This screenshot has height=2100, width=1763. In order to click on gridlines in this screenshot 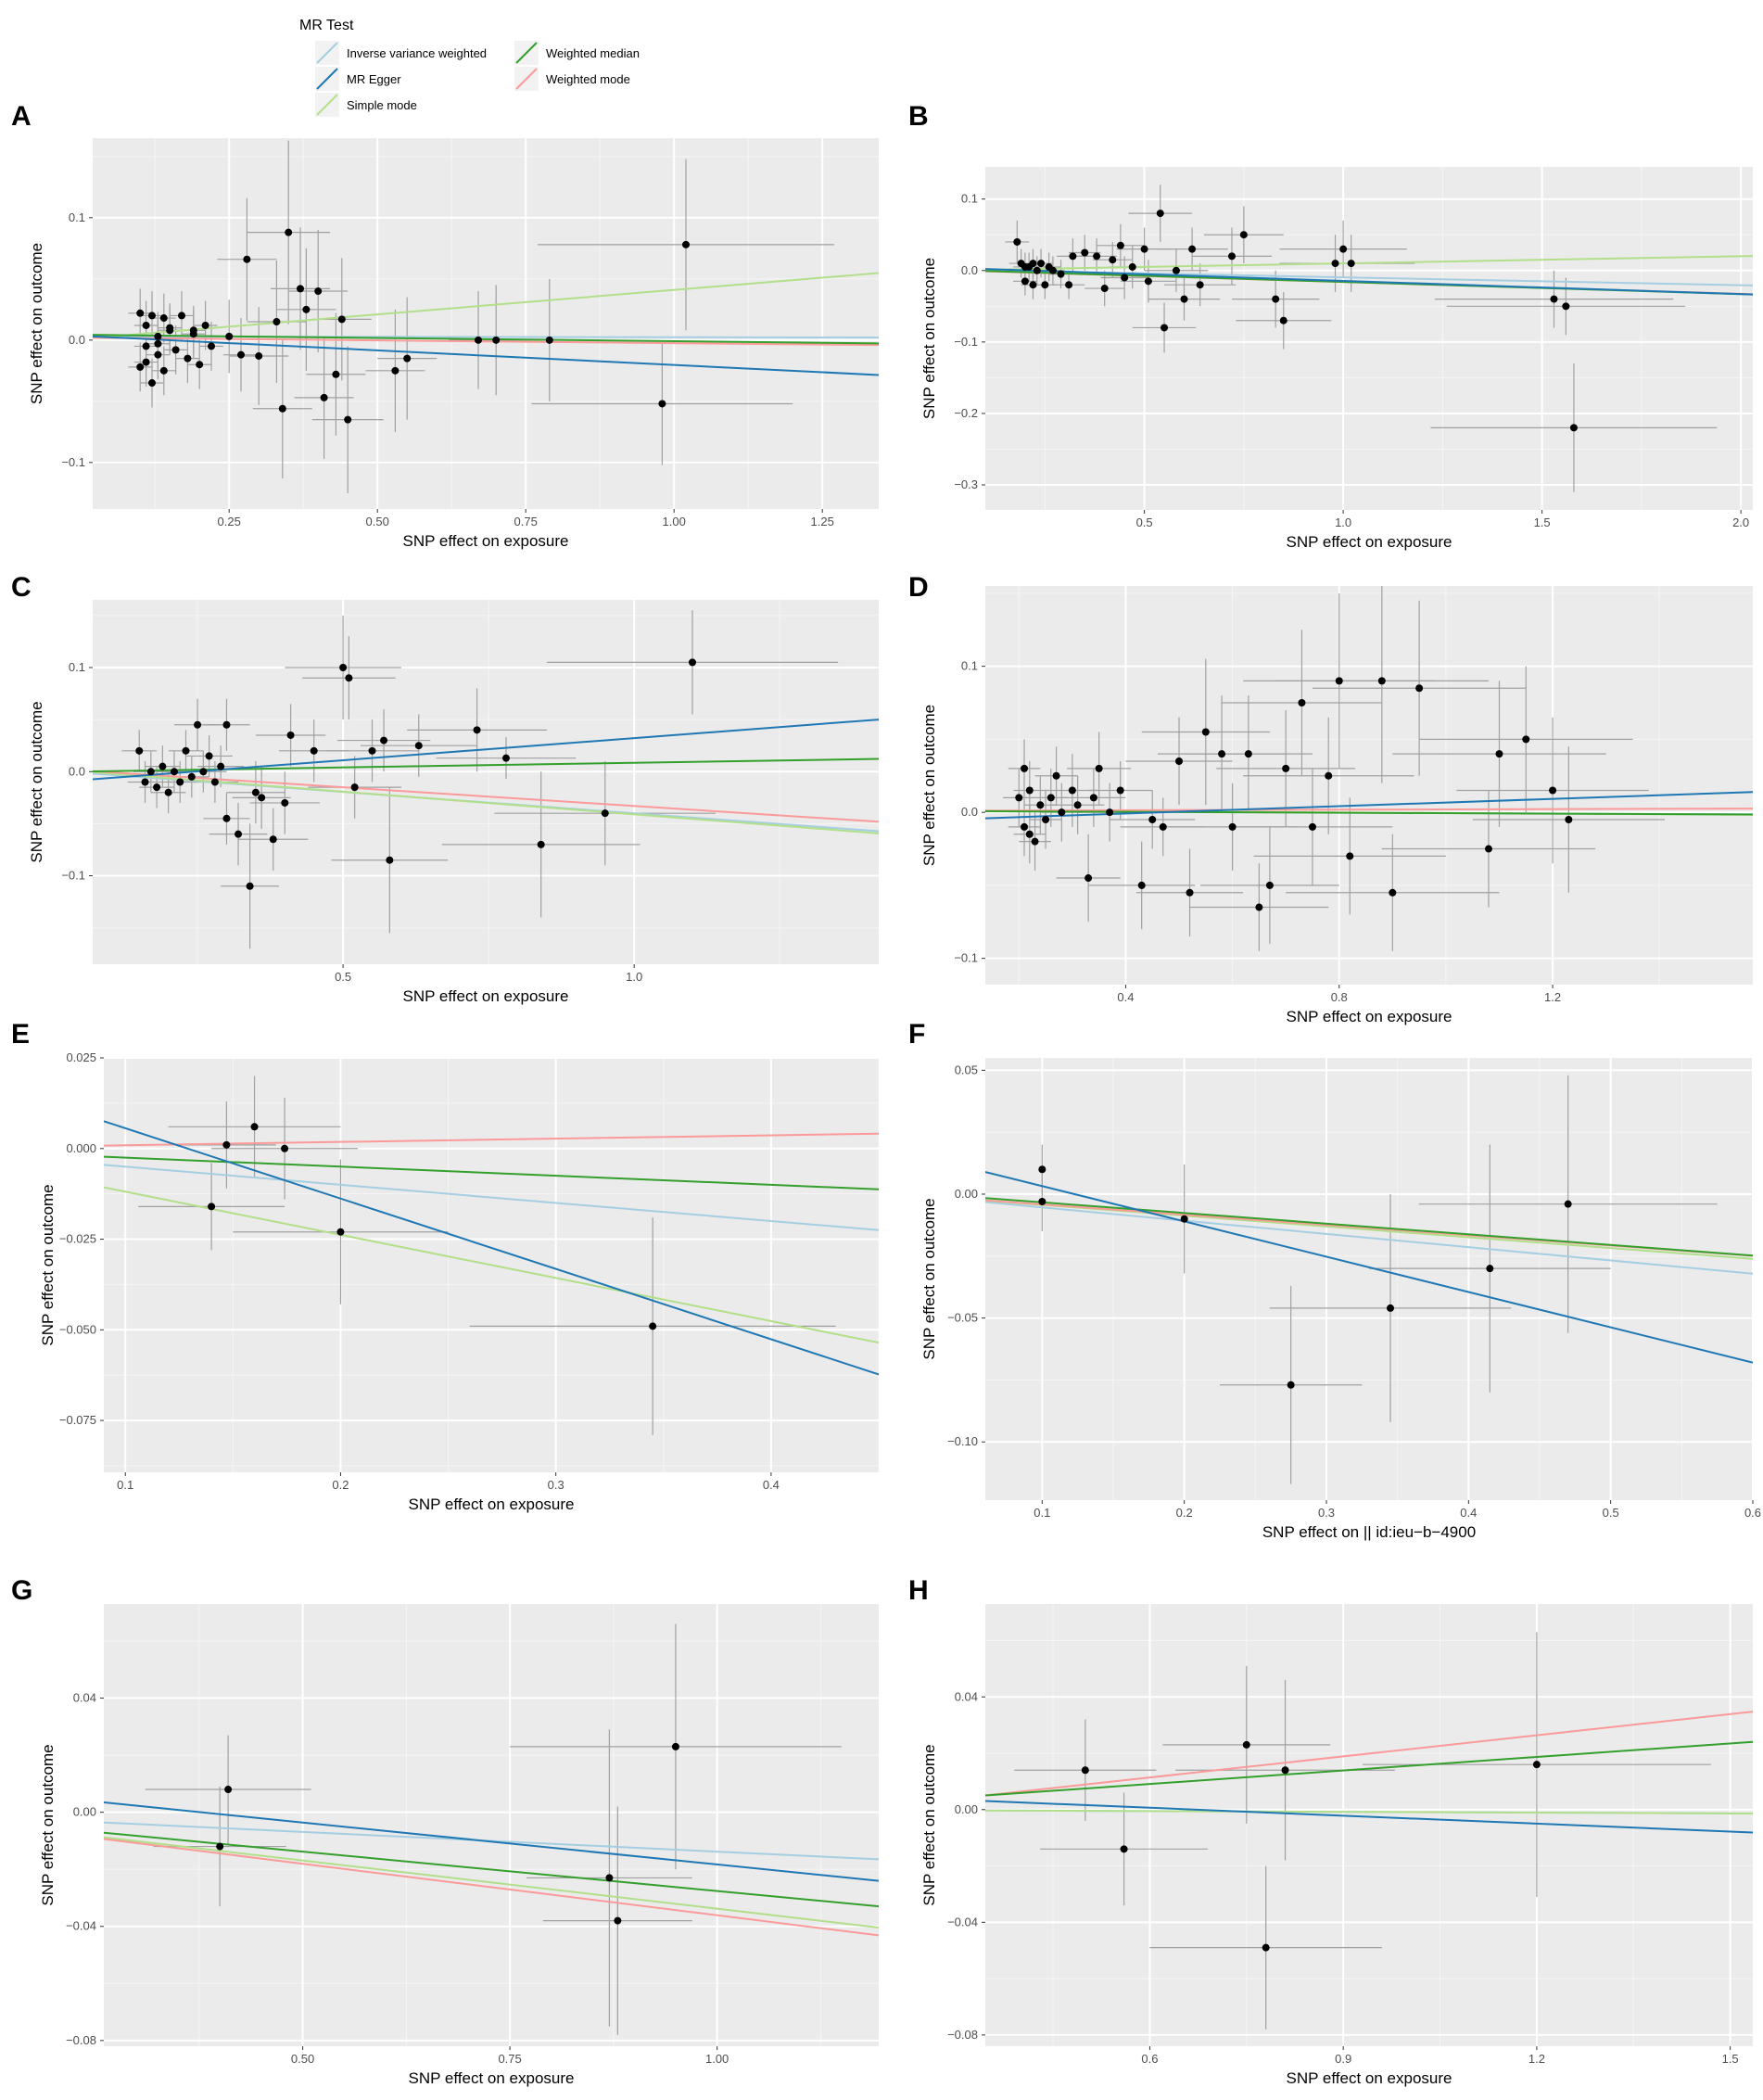, I will do `click(491, 1825)`.